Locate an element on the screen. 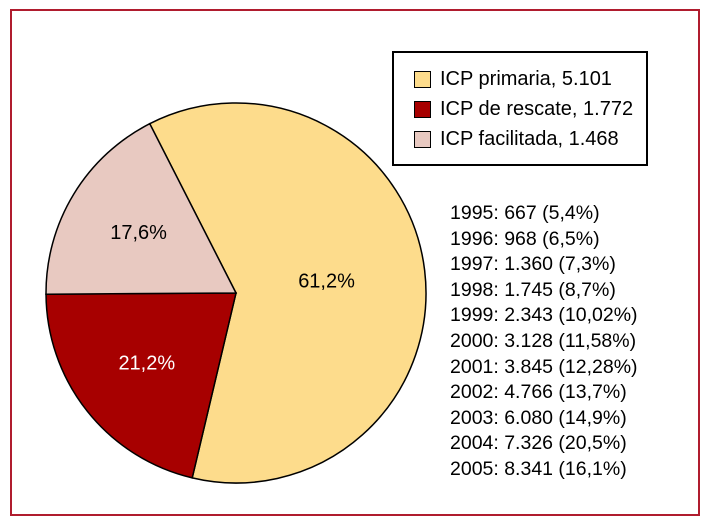  legend-label-icp-de-rescate: ICP de rescate, 1.772 is located at coordinates (537, 109).